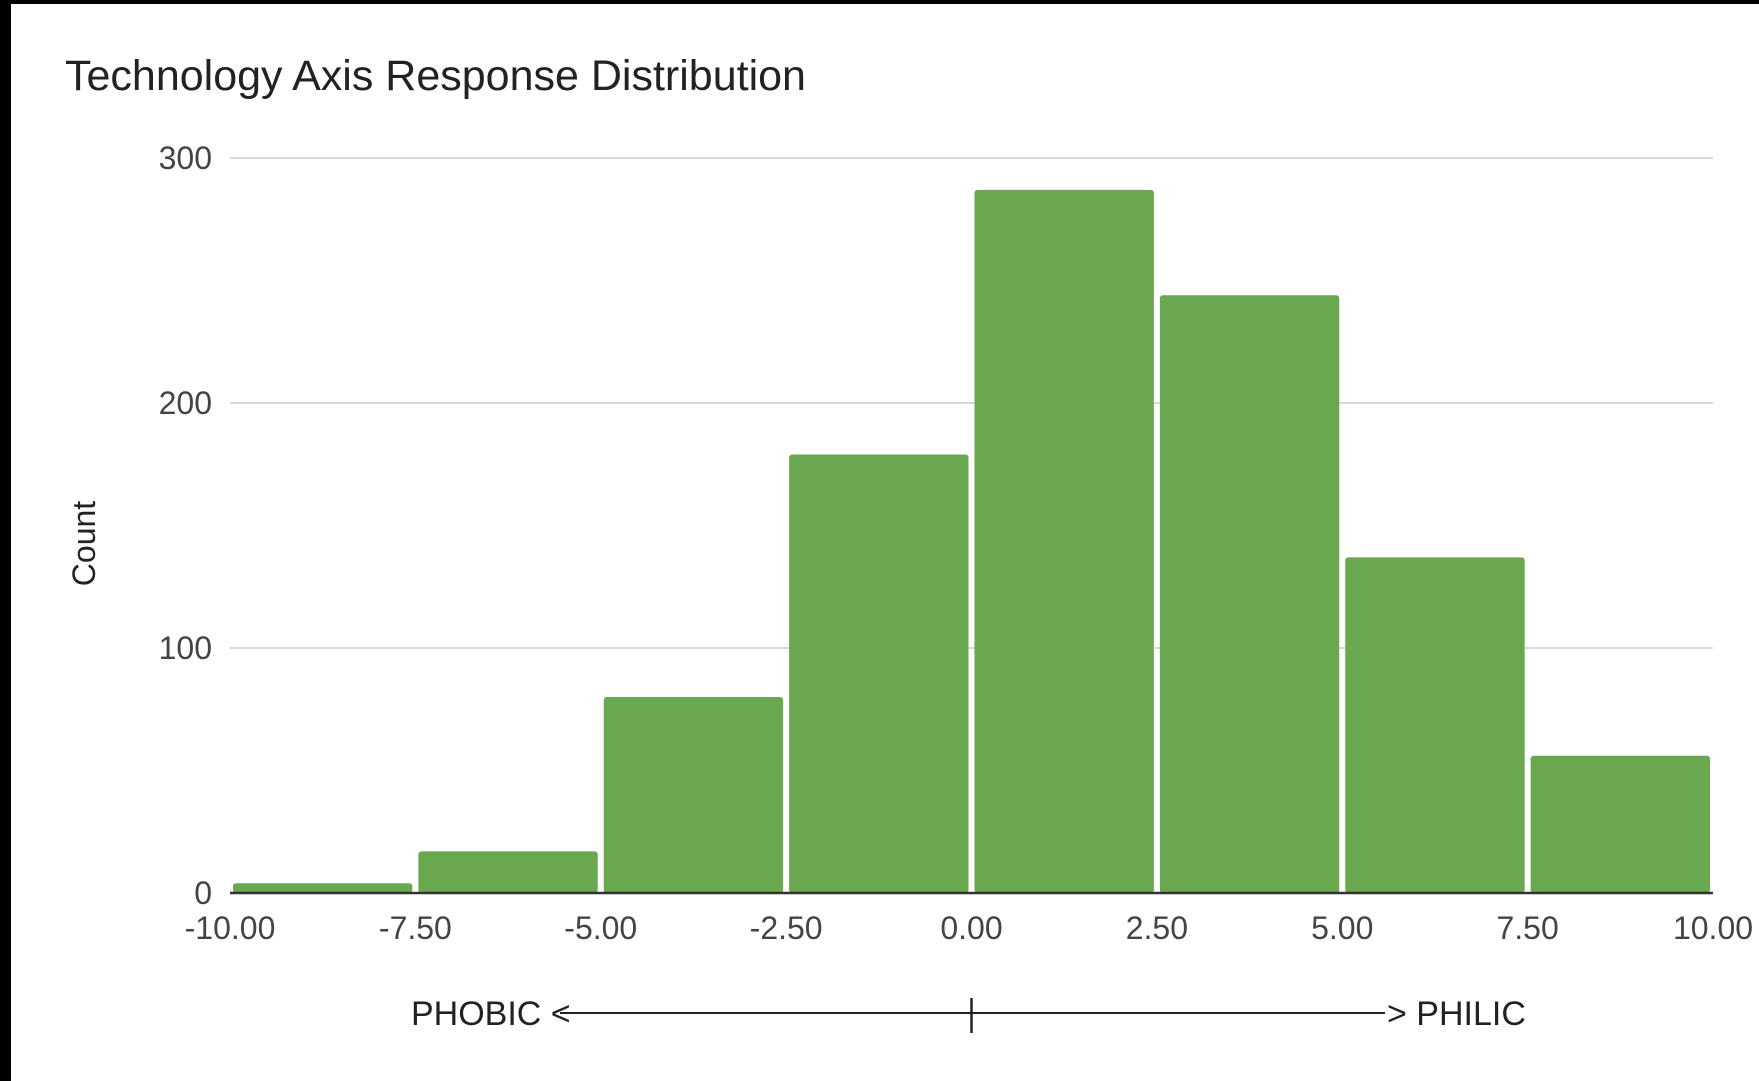 Image resolution: width=1759 pixels, height=1081 pixels. I want to click on y-tick-label: 100, so click(185, 648).